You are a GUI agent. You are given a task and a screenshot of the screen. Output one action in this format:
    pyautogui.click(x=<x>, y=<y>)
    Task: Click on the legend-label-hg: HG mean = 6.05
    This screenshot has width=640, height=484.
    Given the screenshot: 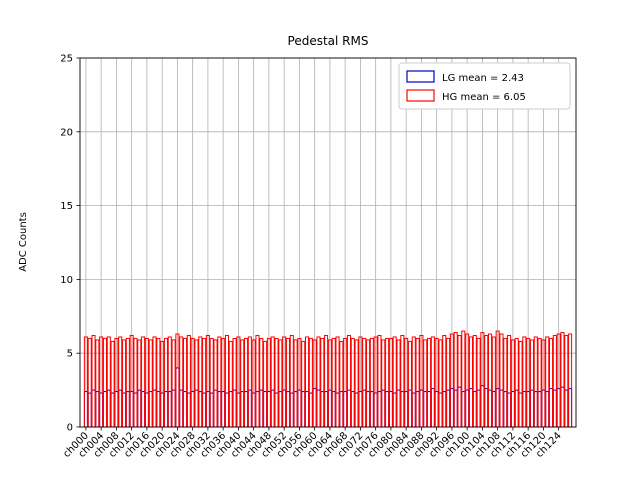 What is the action you would take?
    pyautogui.click(x=484, y=97)
    